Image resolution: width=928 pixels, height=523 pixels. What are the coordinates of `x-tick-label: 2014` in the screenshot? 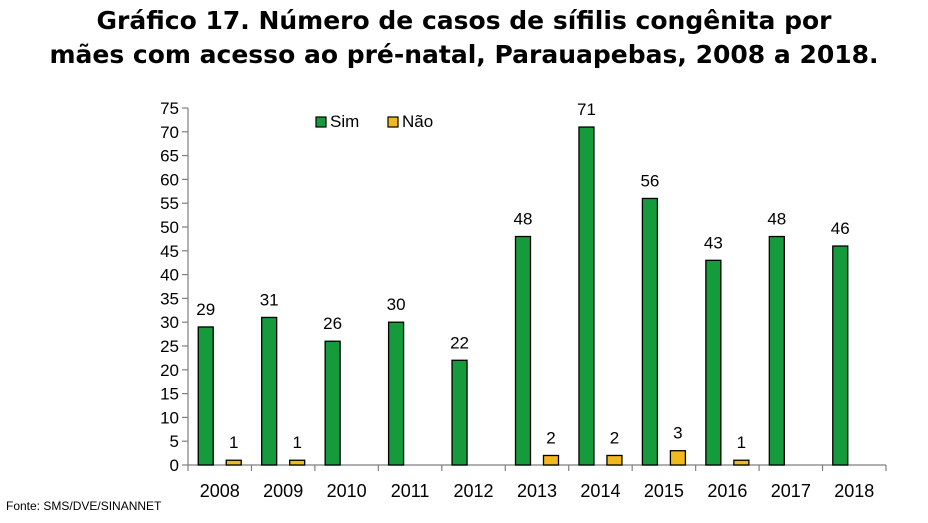 It's located at (600, 491).